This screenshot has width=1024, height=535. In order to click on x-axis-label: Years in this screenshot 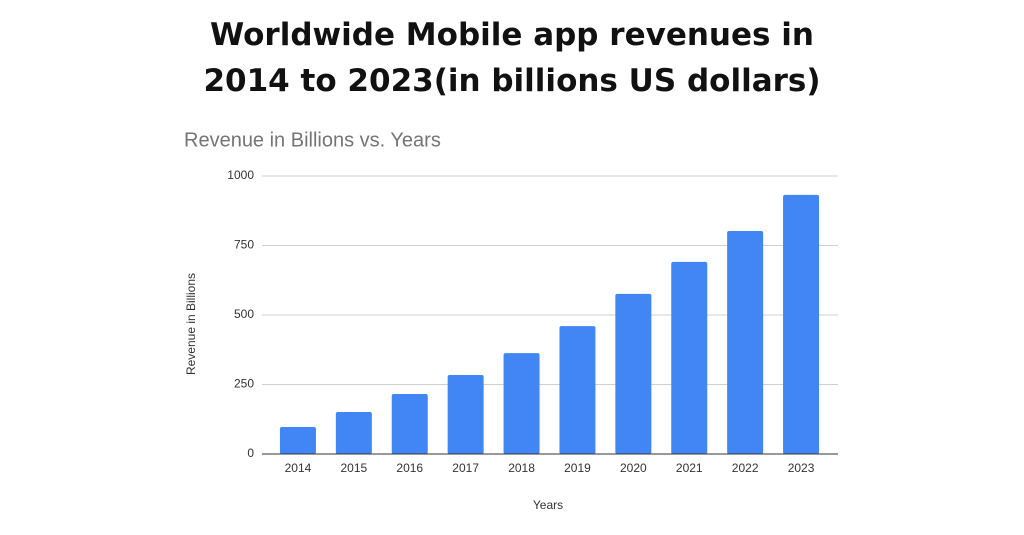, I will do `click(548, 505)`.